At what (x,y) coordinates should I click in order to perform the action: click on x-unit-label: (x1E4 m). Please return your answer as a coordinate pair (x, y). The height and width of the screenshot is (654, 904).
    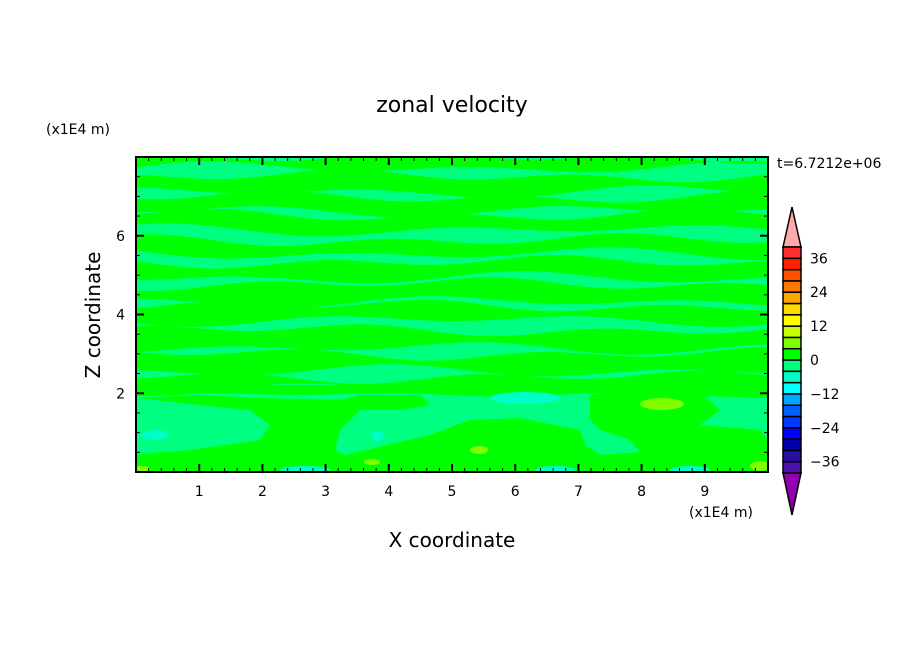
    Looking at the image, I should click on (721, 513).